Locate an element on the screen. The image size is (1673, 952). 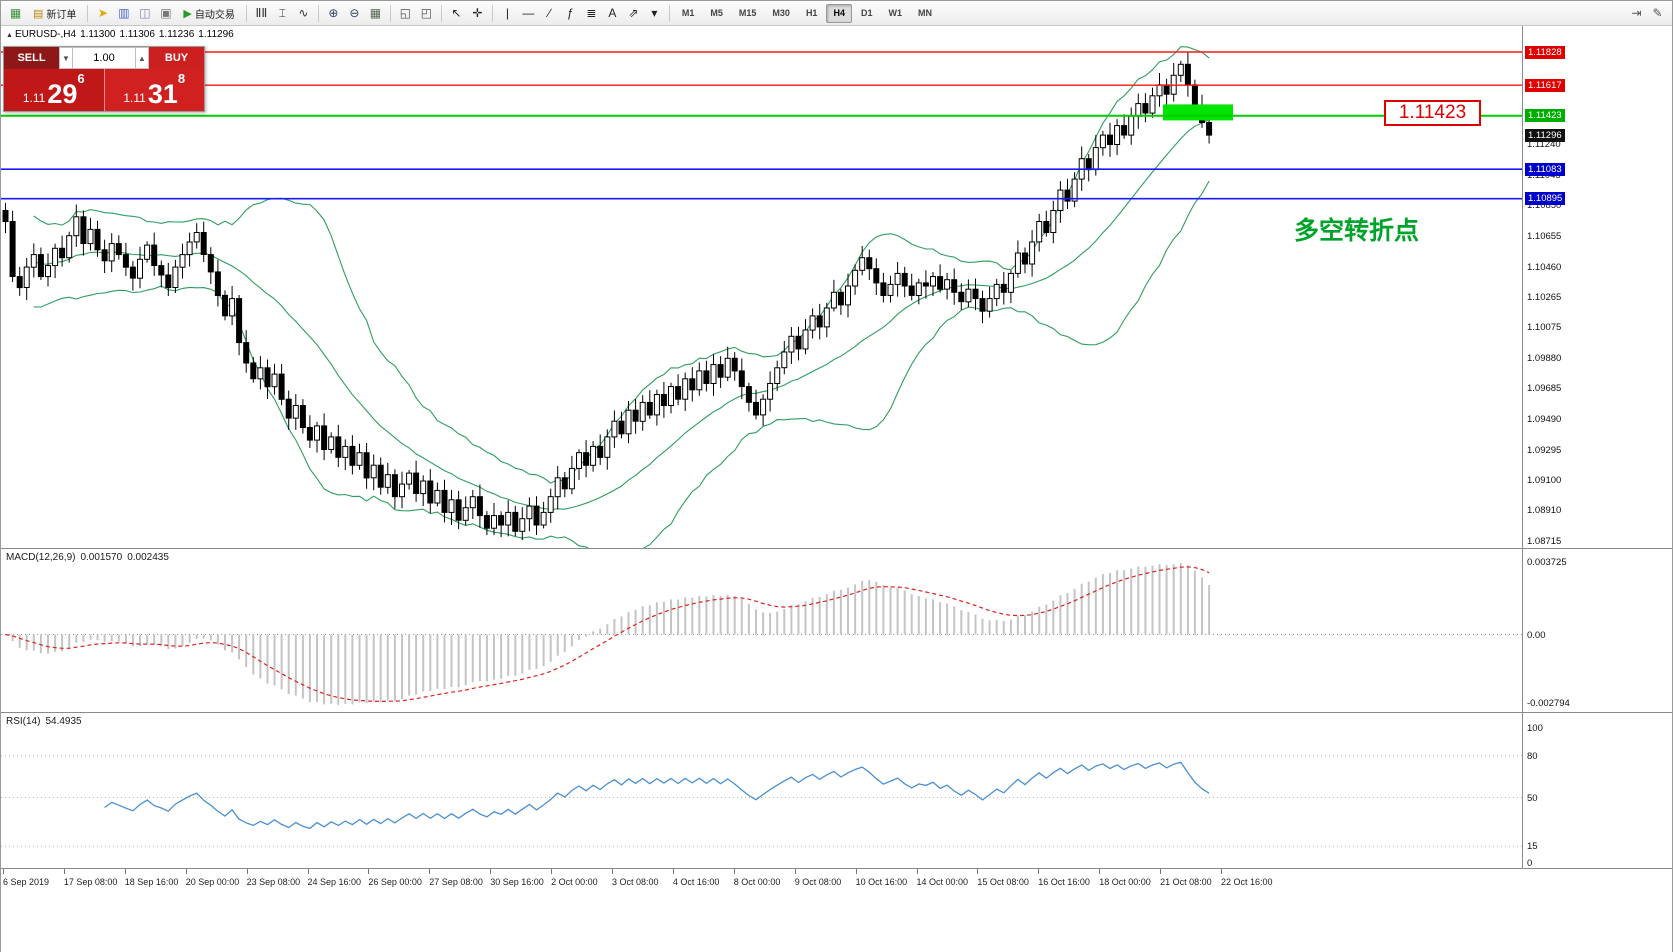
chart-settings-icon: ✎ is located at coordinates (1657, 13).